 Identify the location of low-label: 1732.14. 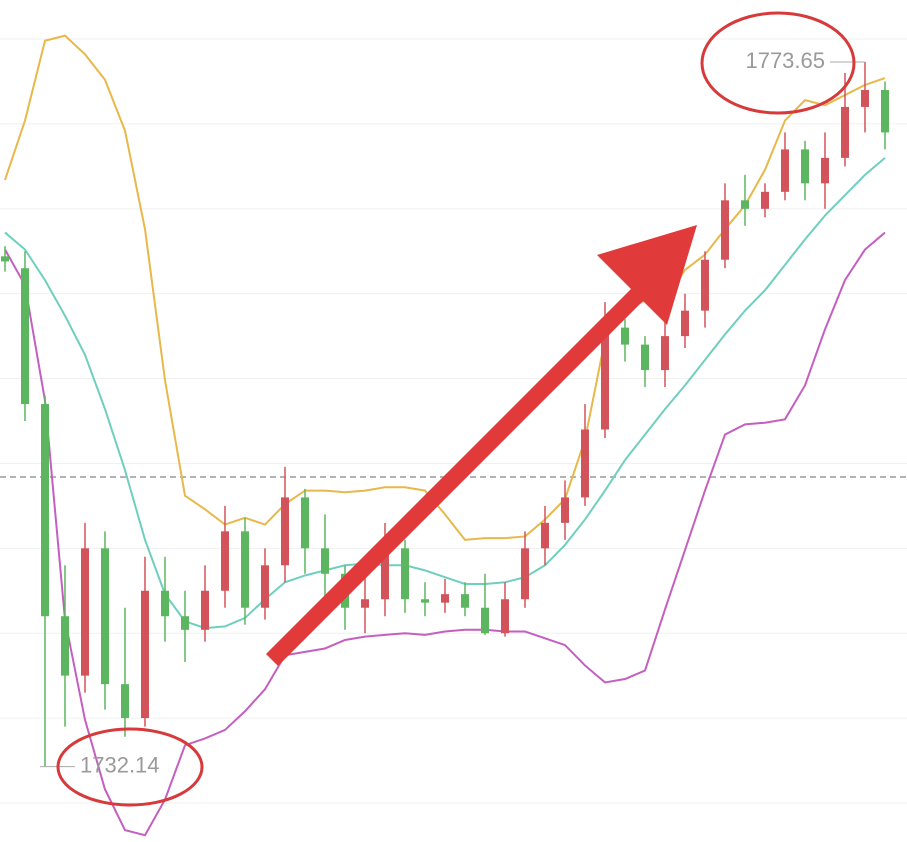
(120, 764).